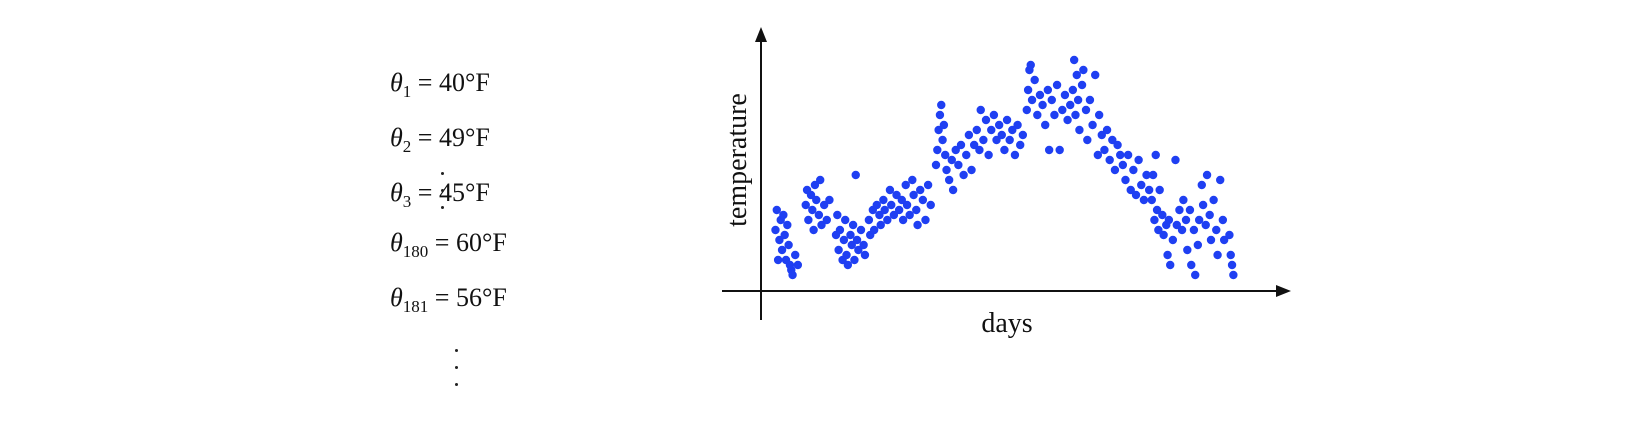 This screenshot has height=441, width=1630. Describe the element at coordinates (440, 85) in the screenshot. I see `equation-theta-1: θ1 = 40°F` at that location.